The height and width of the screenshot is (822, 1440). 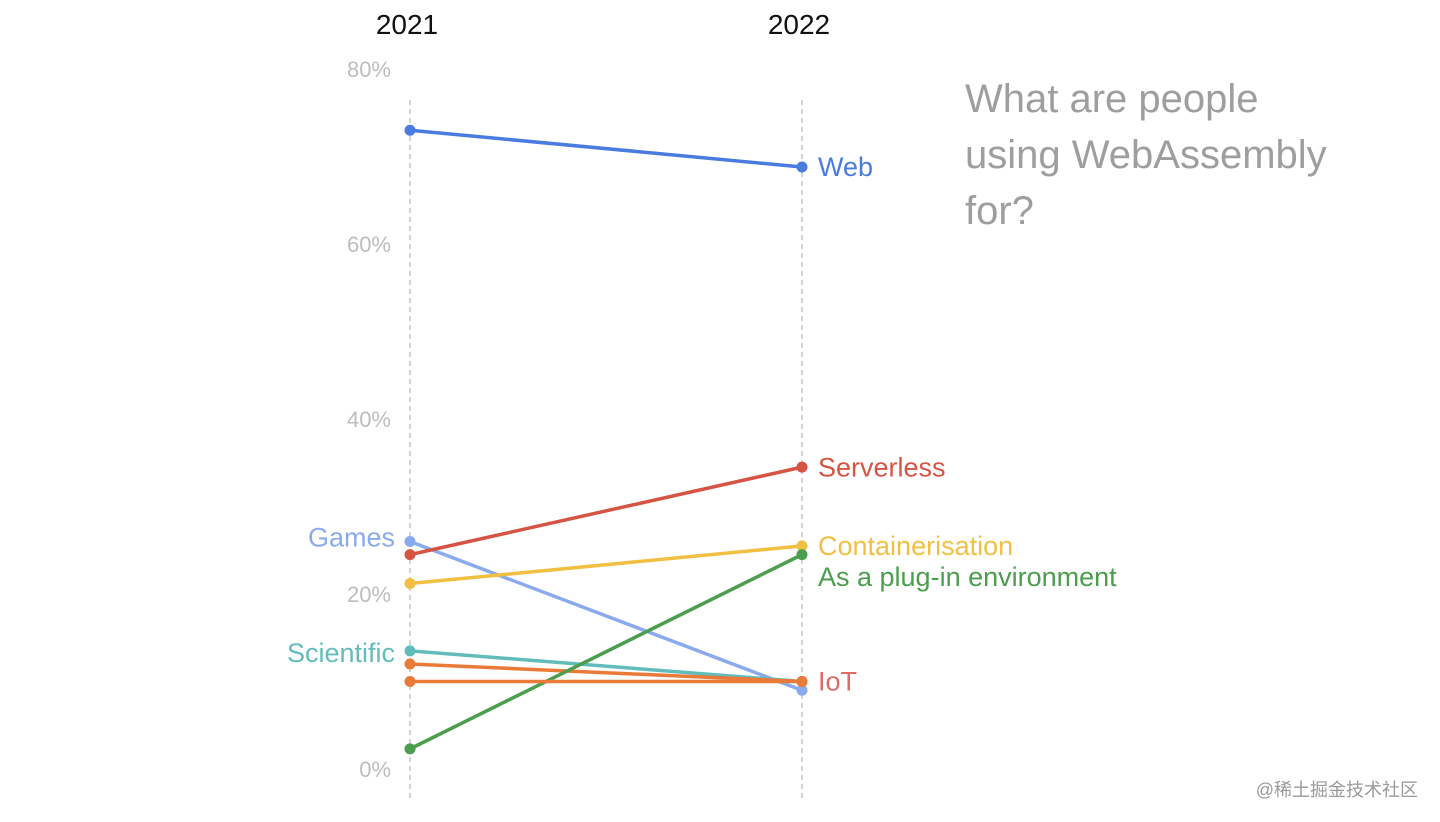 What do you see at coordinates (410, 555) in the screenshot?
I see `data-point-serverless-2021` at bounding box center [410, 555].